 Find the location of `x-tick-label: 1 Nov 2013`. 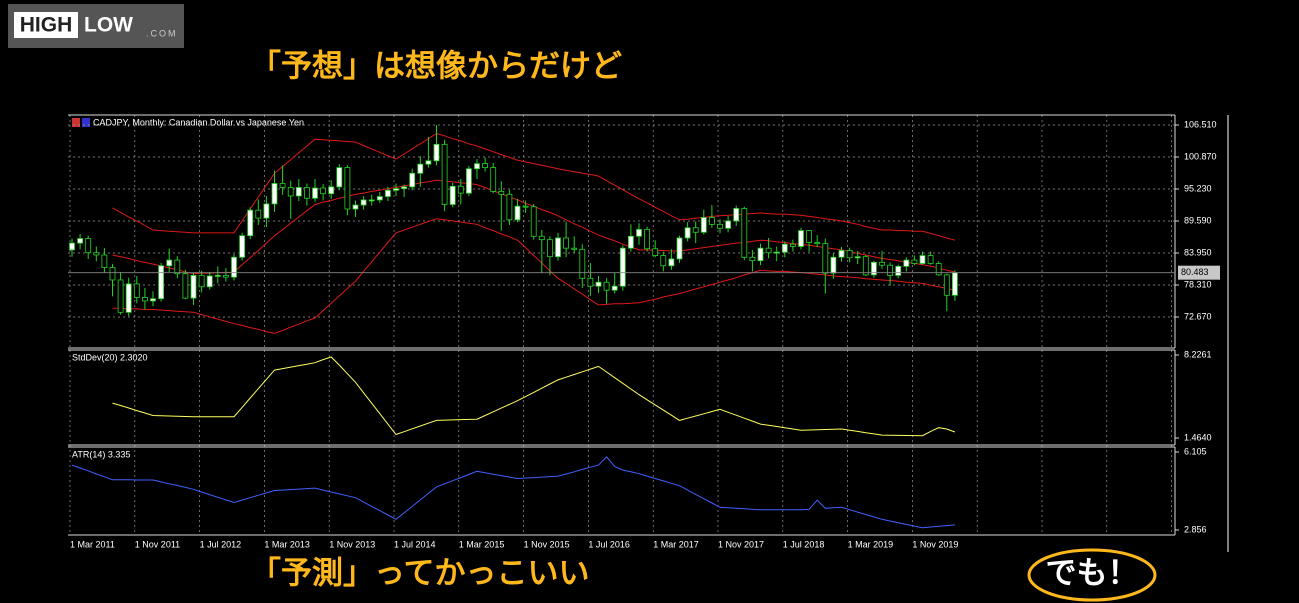

x-tick-label: 1 Nov 2013 is located at coordinates (352, 544).